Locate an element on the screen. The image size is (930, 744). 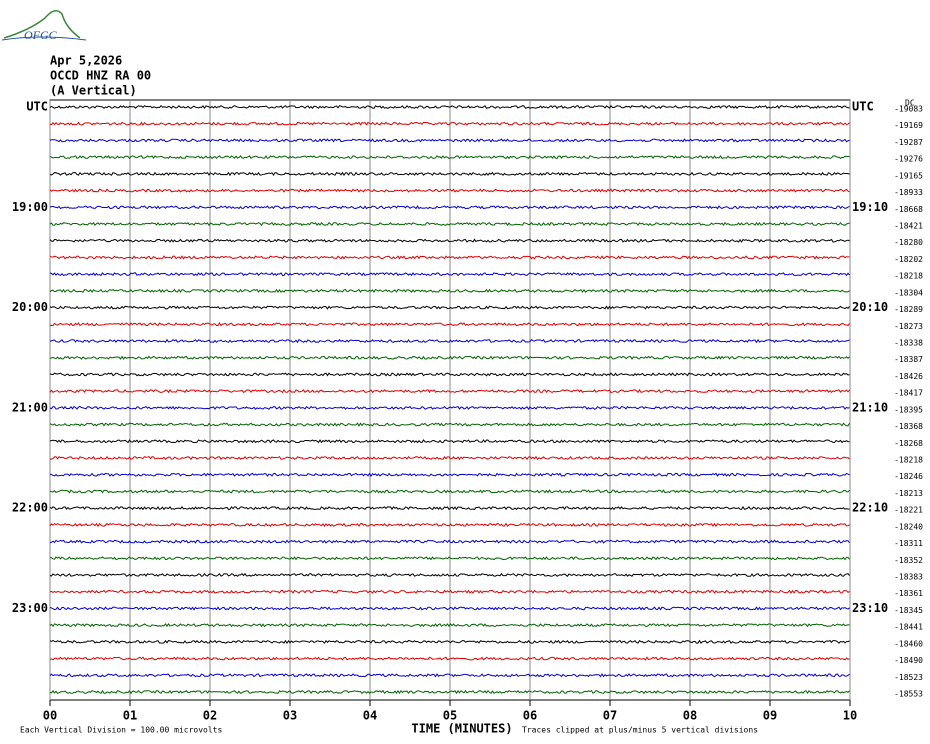
offset-label: -18273 is located at coordinates (908, 326).